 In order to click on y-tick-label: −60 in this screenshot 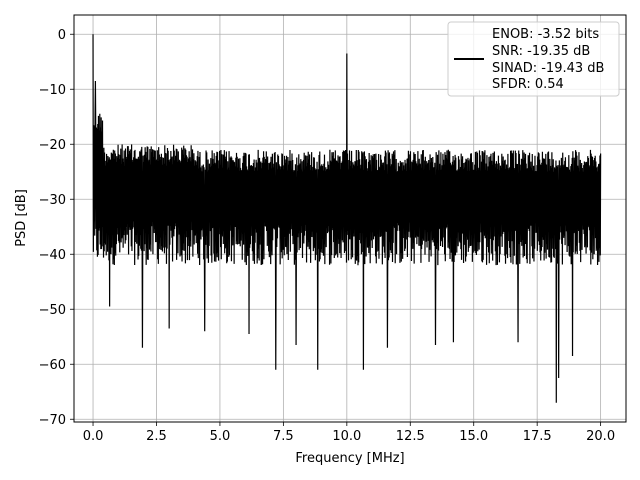, I will do `click(52, 365)`.